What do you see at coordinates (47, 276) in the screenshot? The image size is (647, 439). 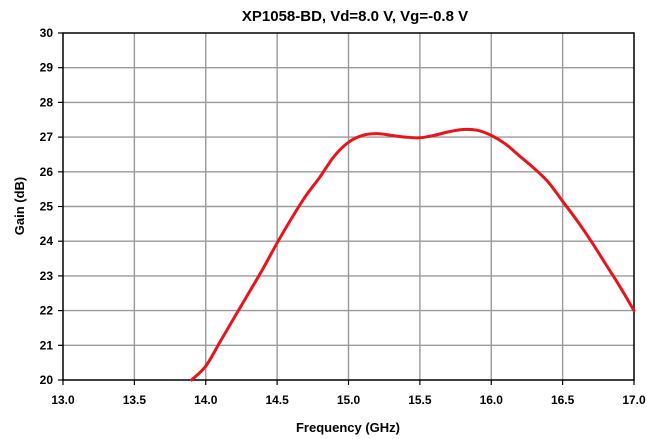 I see `y-tick-label: 23` at bounding box center [47, 276].